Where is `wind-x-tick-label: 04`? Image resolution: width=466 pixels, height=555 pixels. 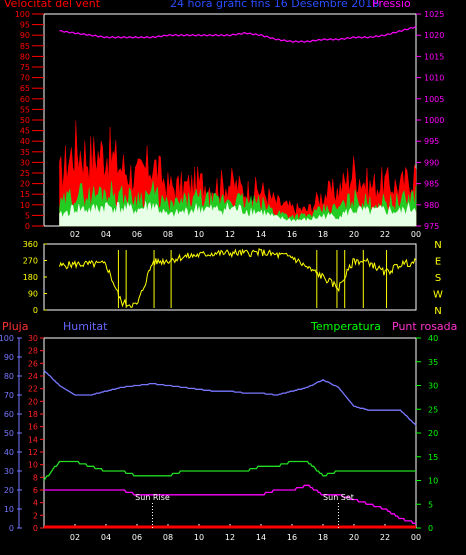 wind-x-tick-label: 04 is located at coordinates (106, 234).